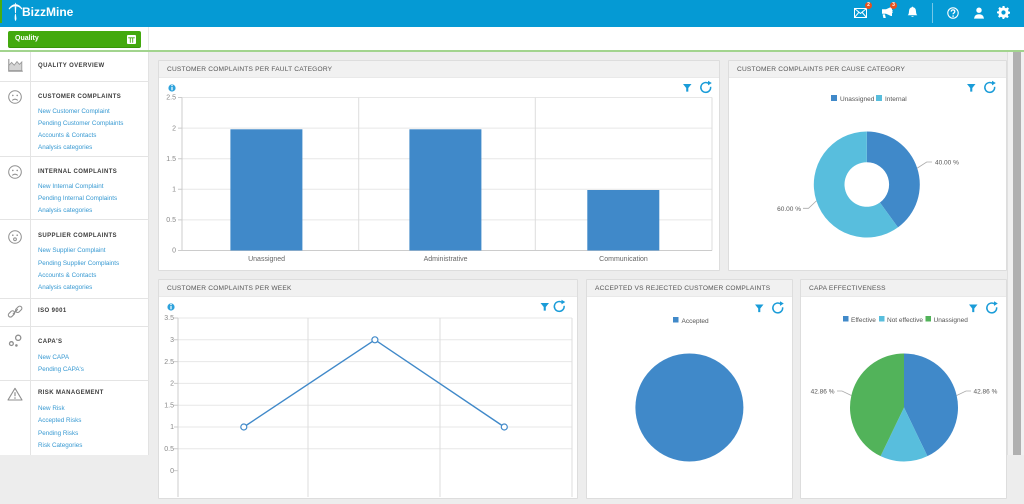  What do you see at coordinates (172, 340) in the screenshot?
I see `svg-text: 3` at bounding box center [172, 340].